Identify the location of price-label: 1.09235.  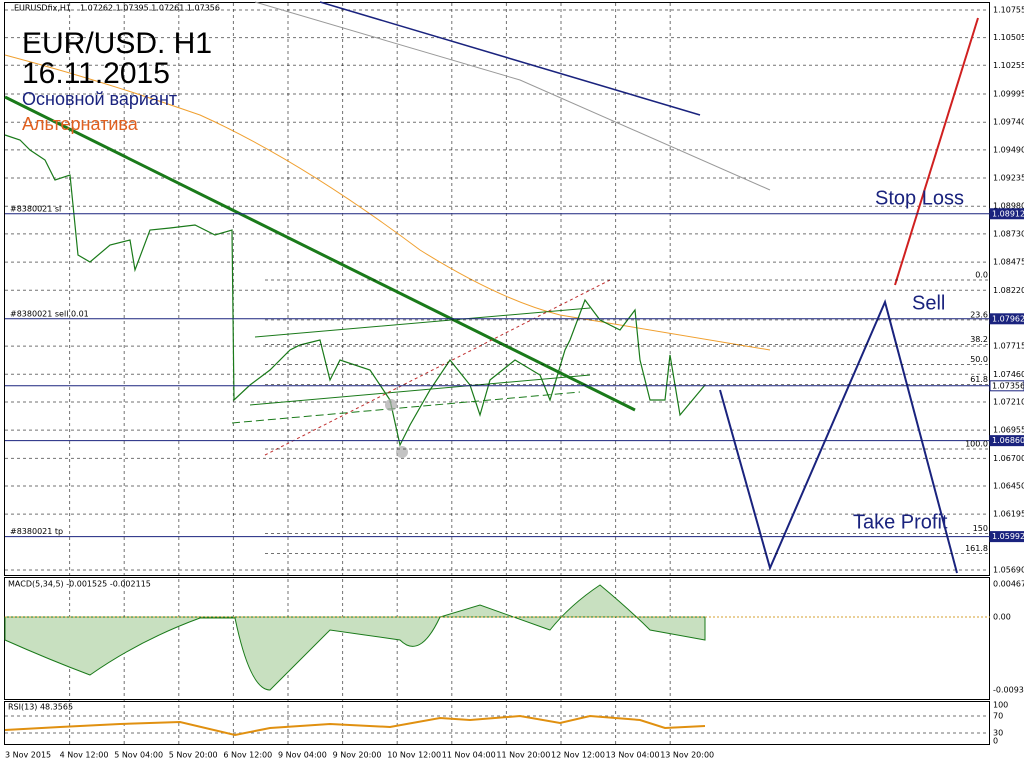
(1008, 178).